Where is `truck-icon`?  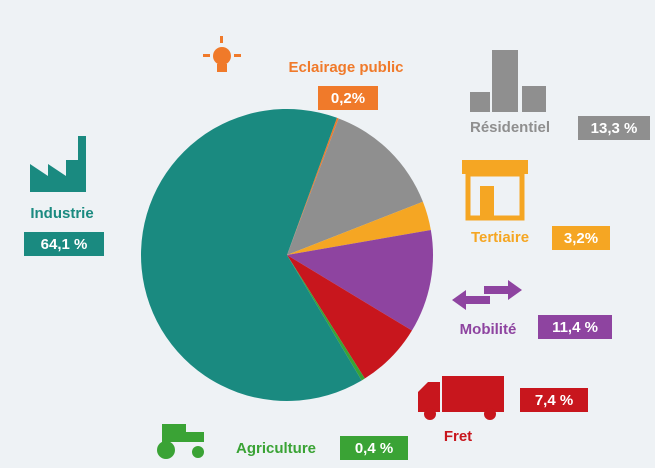
truck-icon is located at coordinates (461, 398).